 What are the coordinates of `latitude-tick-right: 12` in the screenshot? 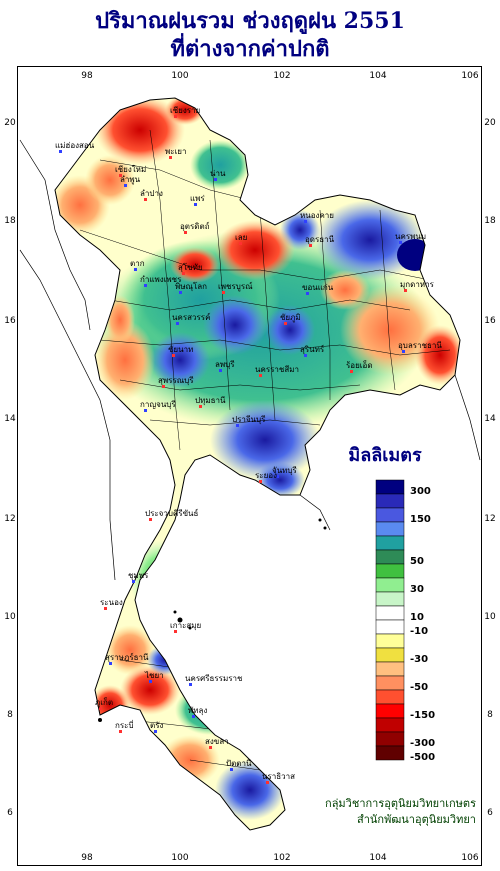 It's located at (489, 519).